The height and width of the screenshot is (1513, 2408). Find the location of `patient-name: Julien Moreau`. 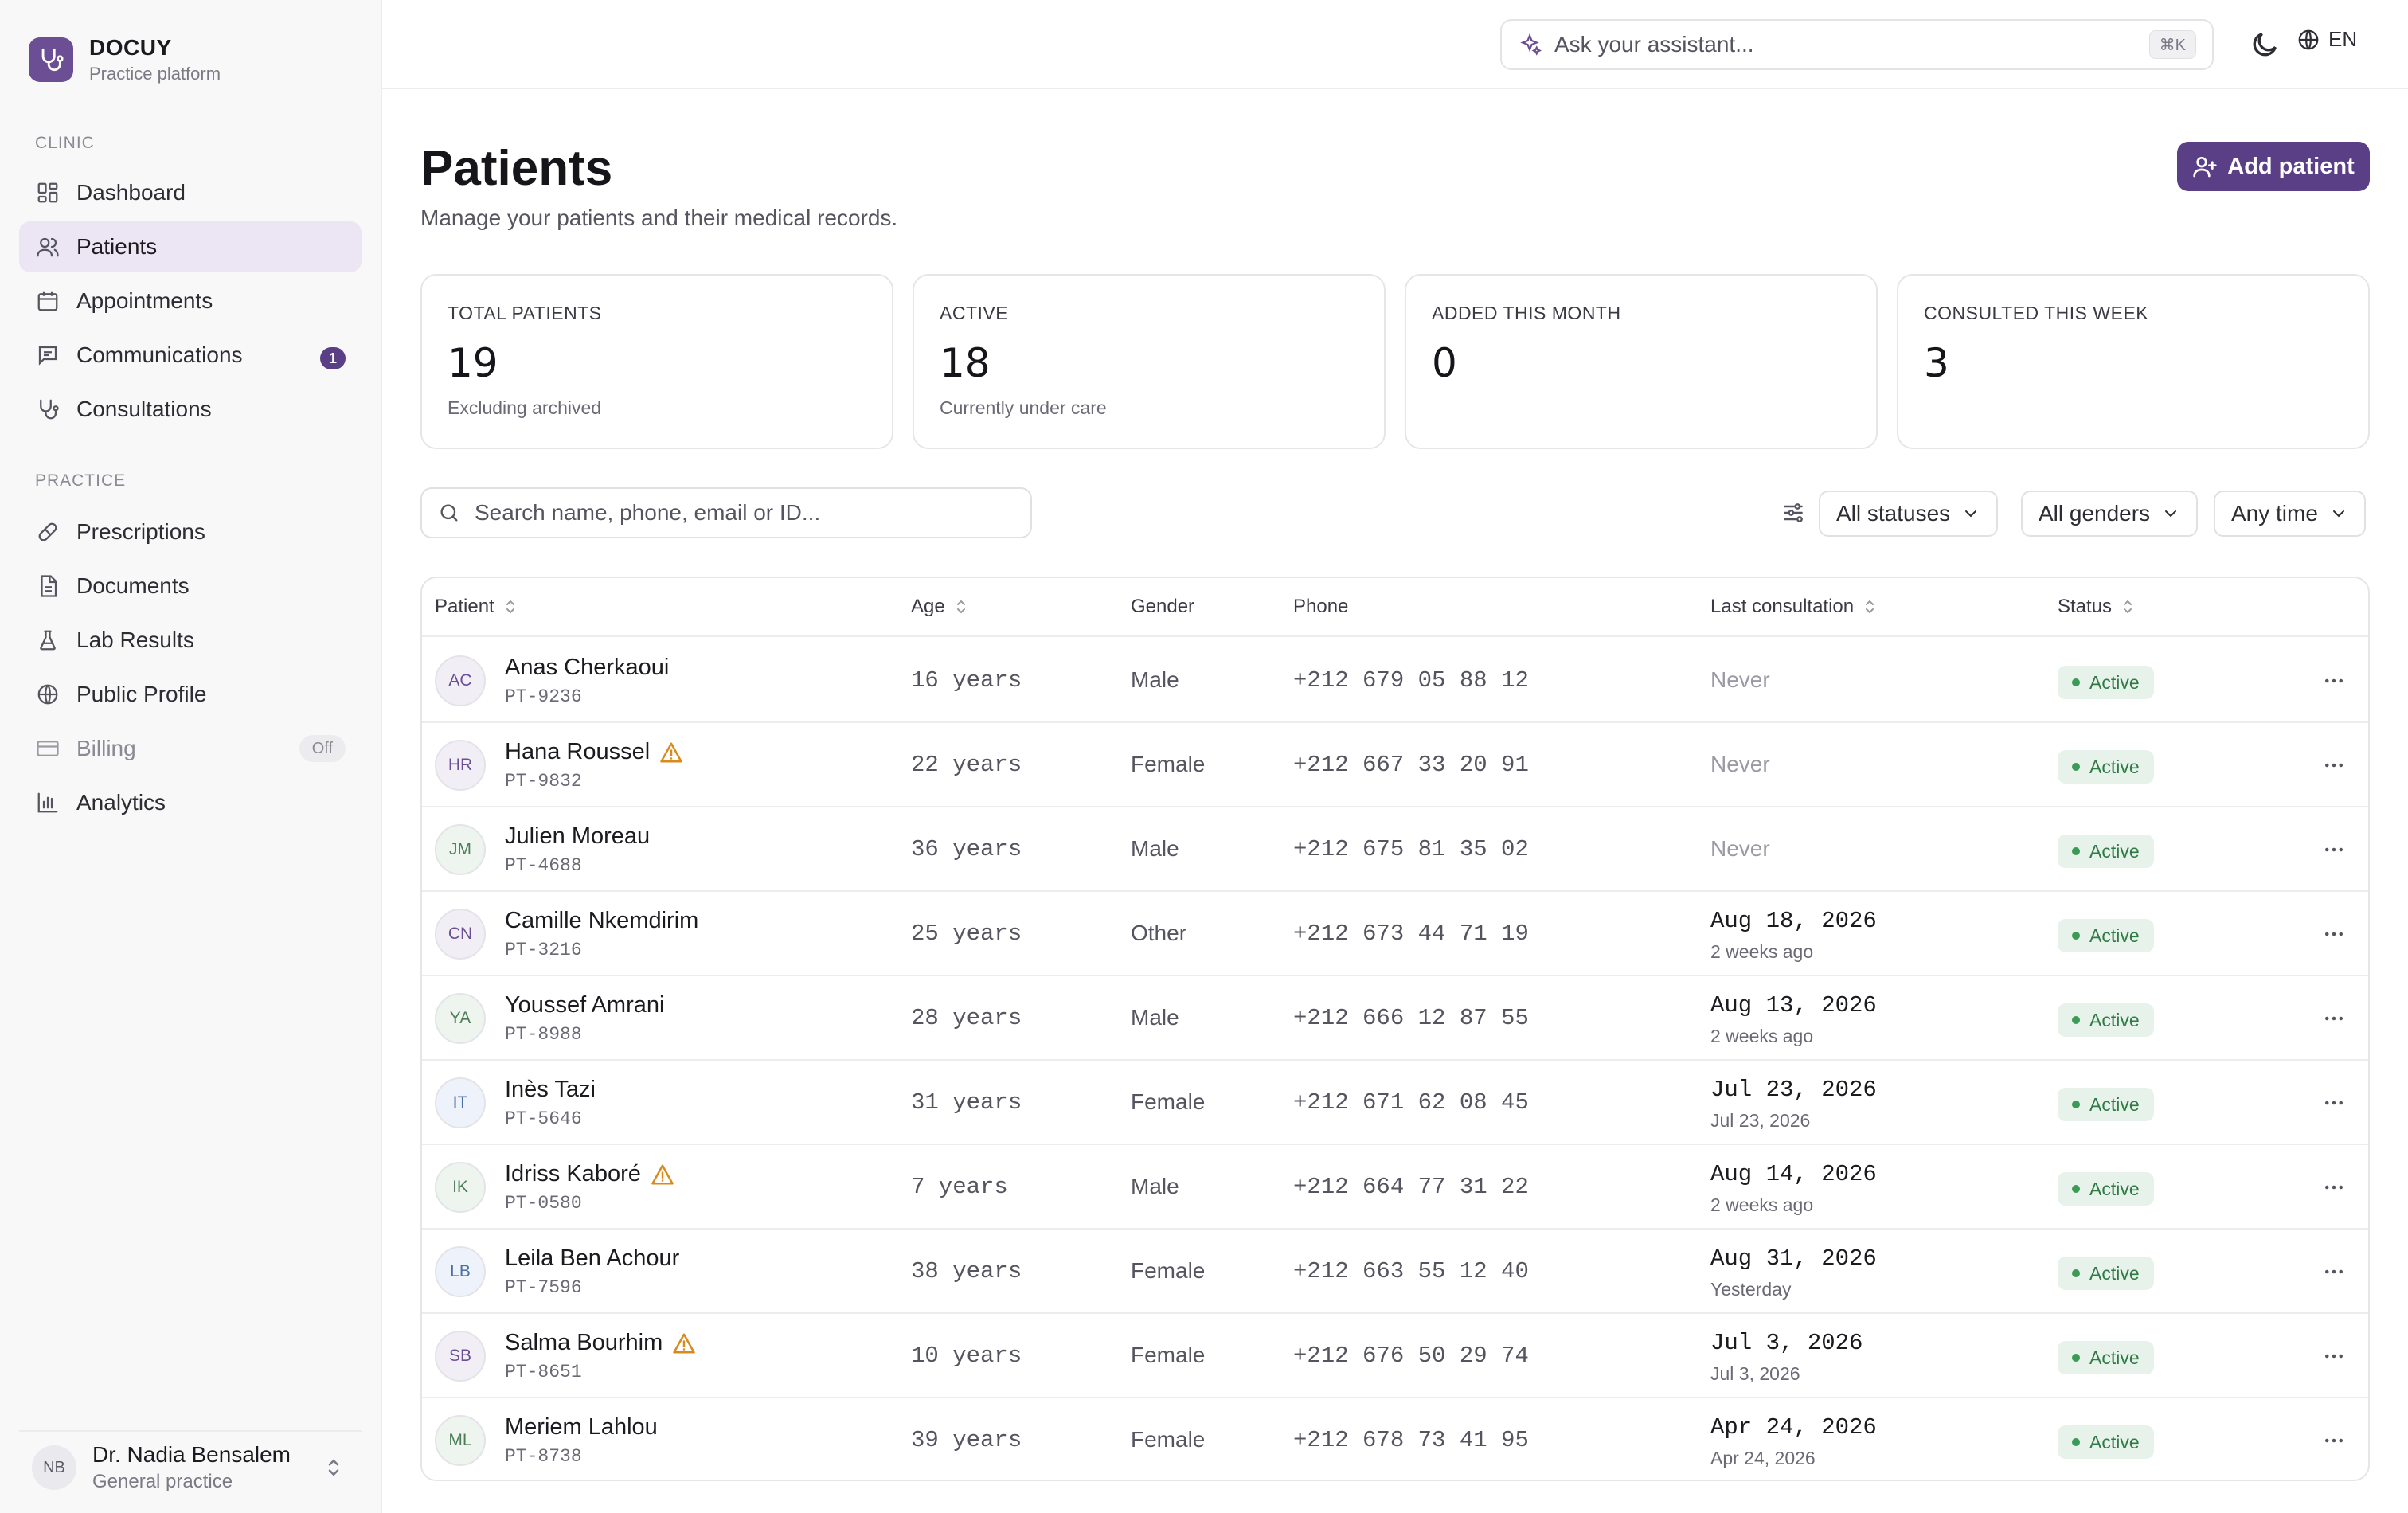

patient-name: Julien Moreau is located at coordinates (578, 836).